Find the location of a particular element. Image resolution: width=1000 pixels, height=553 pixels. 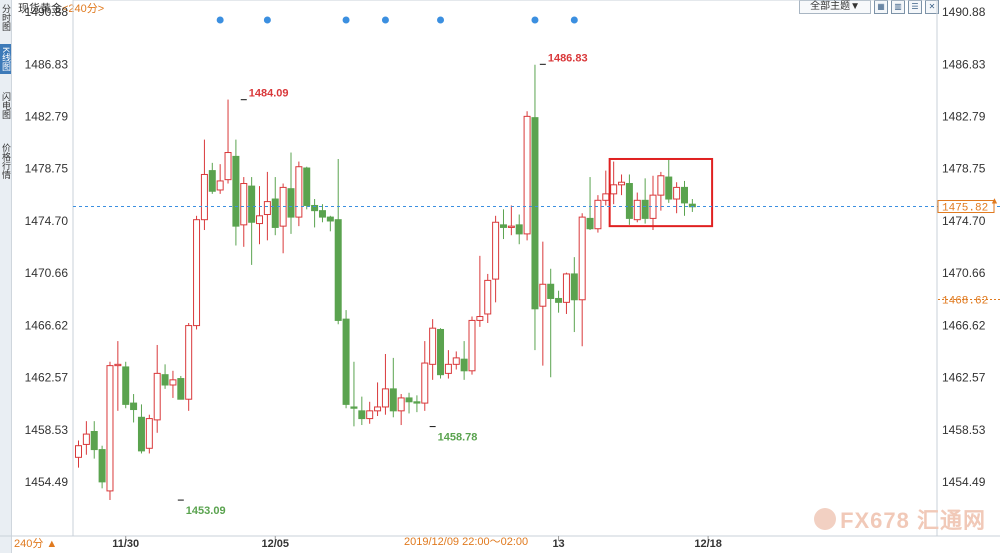

logo-text: FX678 汇通网 is located at coordinates (913, 520).